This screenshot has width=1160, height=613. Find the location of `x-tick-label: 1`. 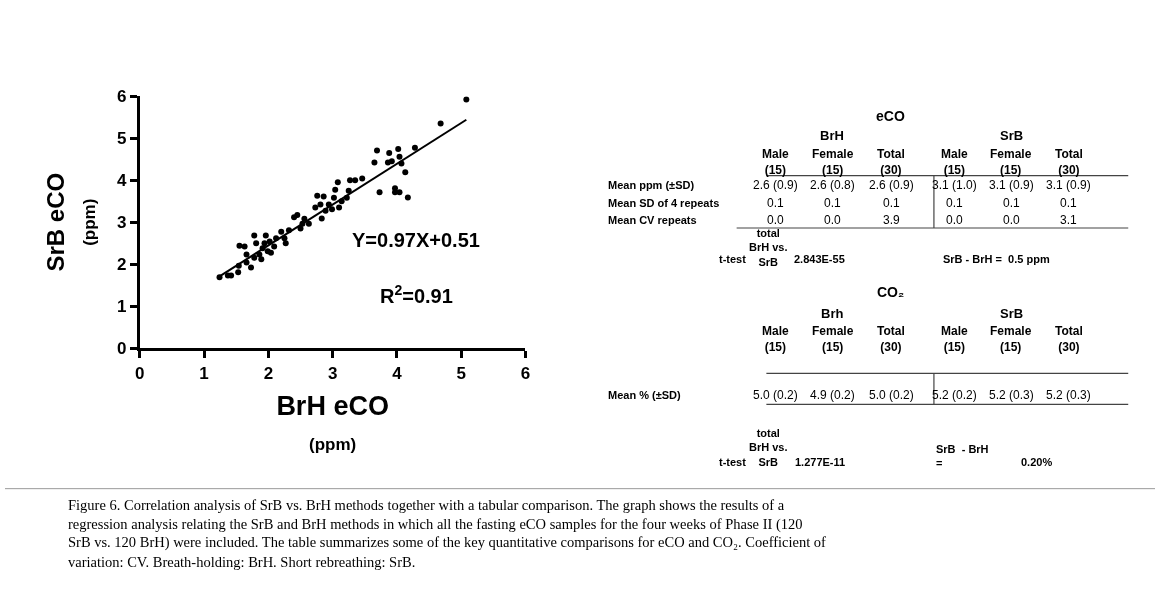

x-tick-label: 1 is located at coordinates (204, 373).